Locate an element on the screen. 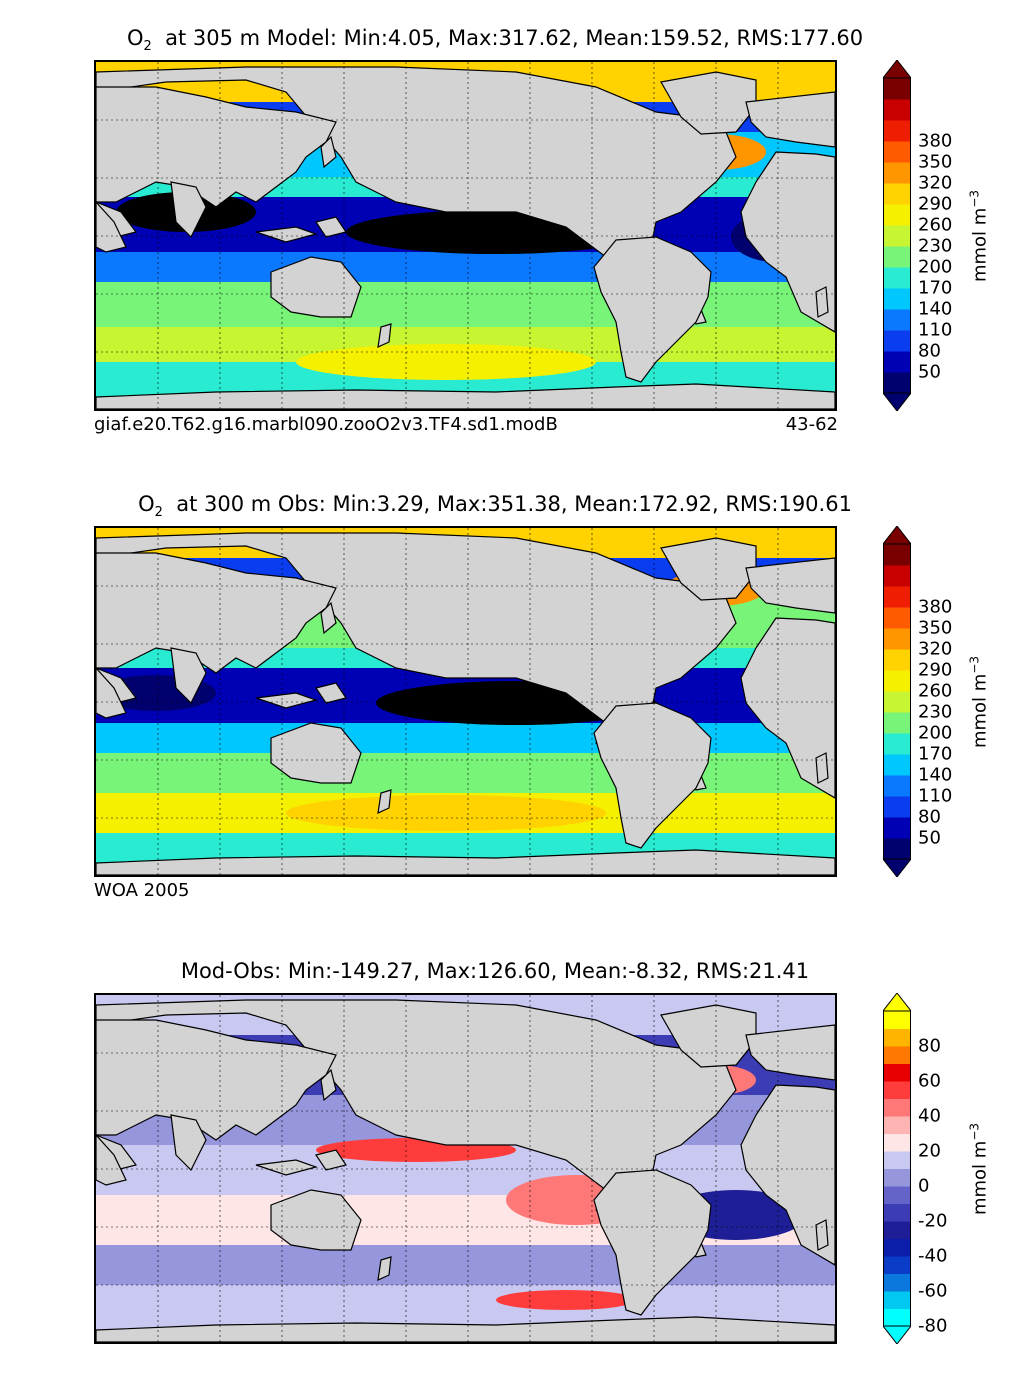 The width and height of the screenshot is (1021, 1391). colorbar-ticks: 50 80 110 140 170 200 230 260 290 320 350 380 is located at coordinates (943, 235).